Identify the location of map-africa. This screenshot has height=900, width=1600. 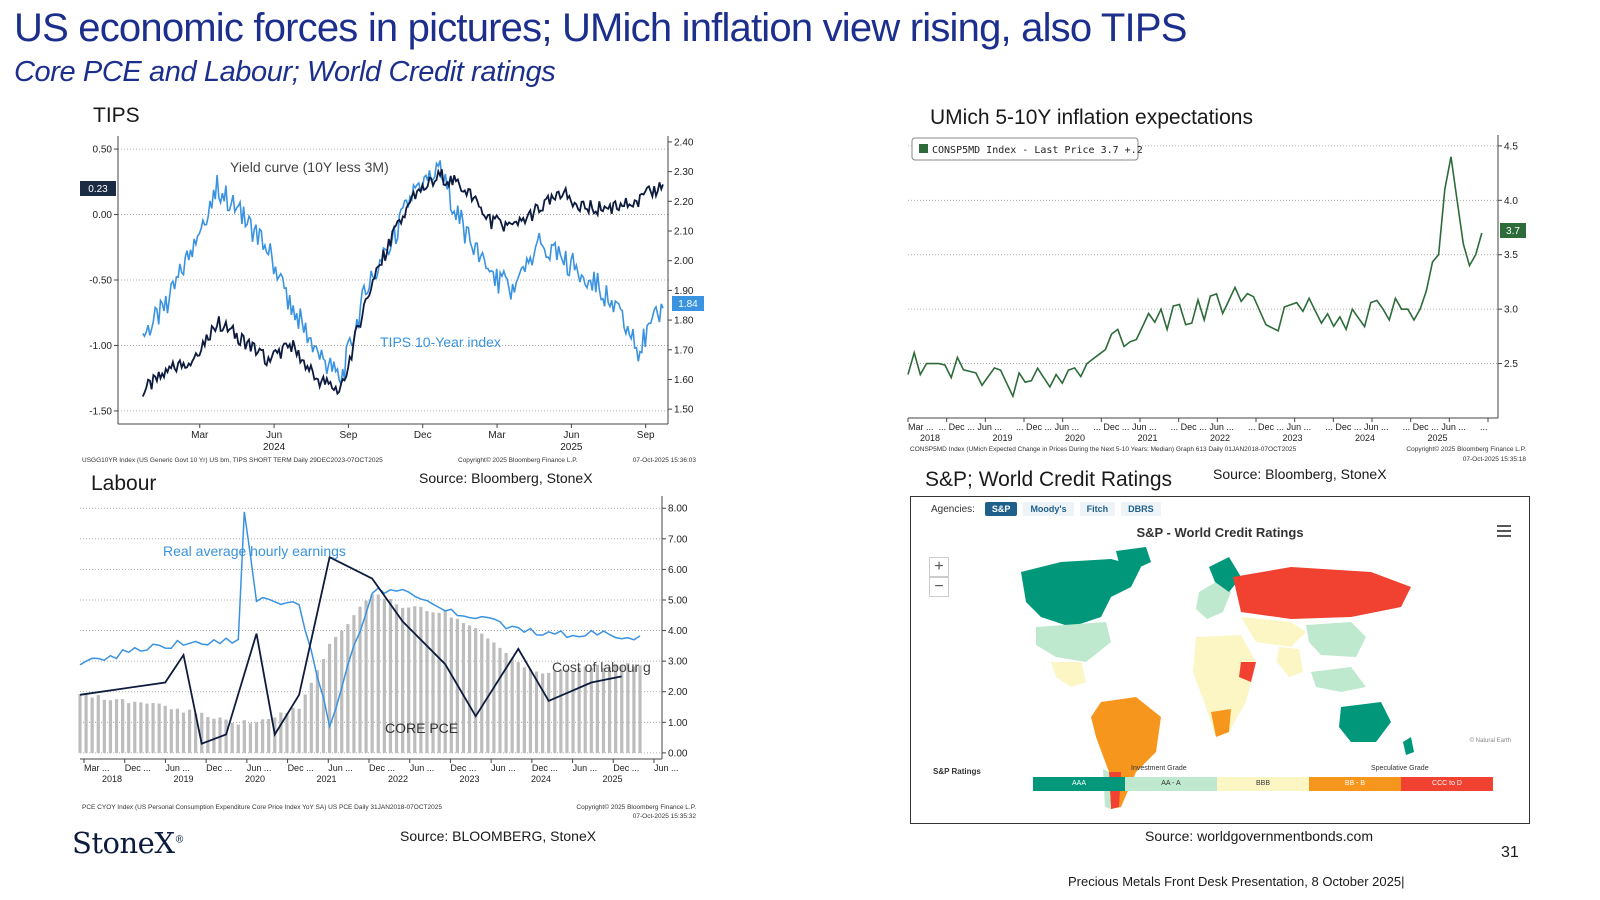
(1224, 686).